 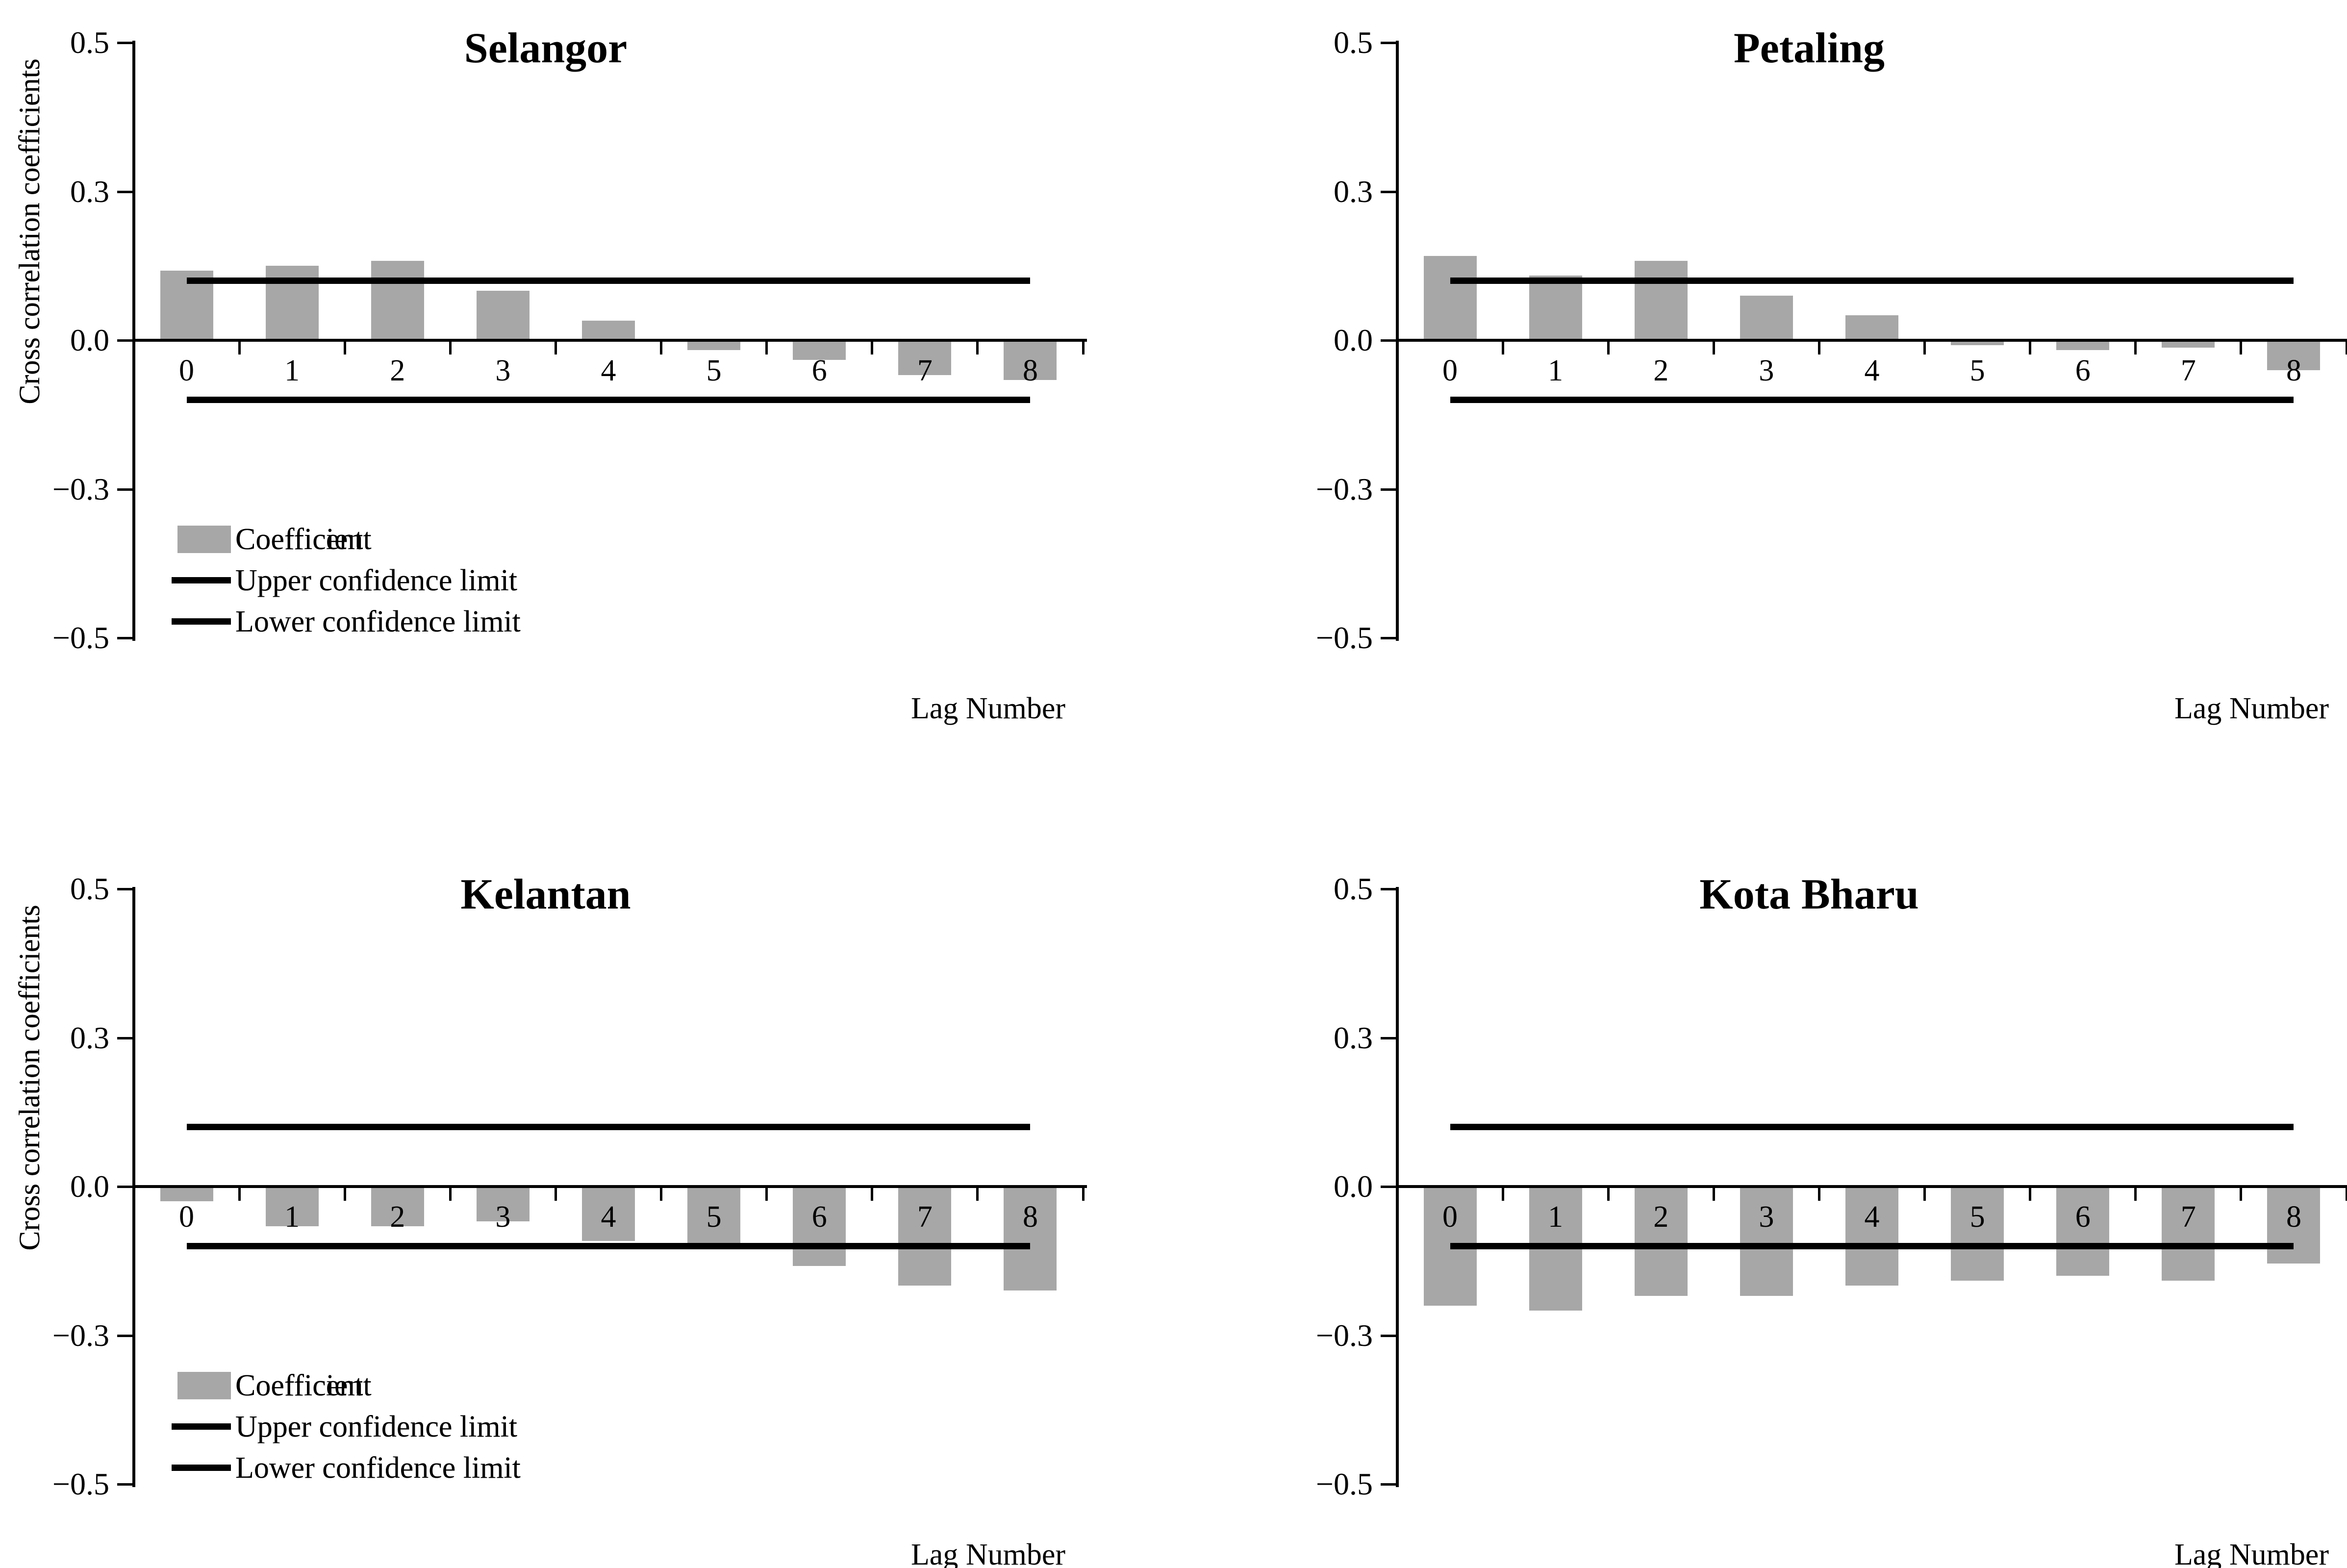 What do you see at coordinates (1977, 370) in the screenshot?
I see `lag-label: 5` at bounding box center [1977, 370].